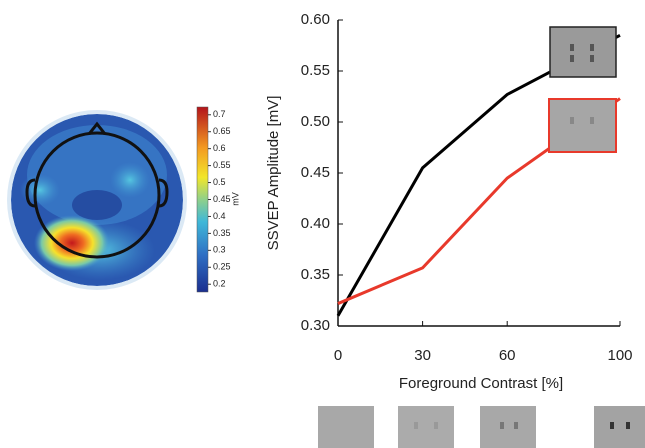 This screenshot has width=645, height=448. Describe the element at coordinates (219, 250) in the screenshot. I see `colorbar-tick-label: 0.3` at that location.